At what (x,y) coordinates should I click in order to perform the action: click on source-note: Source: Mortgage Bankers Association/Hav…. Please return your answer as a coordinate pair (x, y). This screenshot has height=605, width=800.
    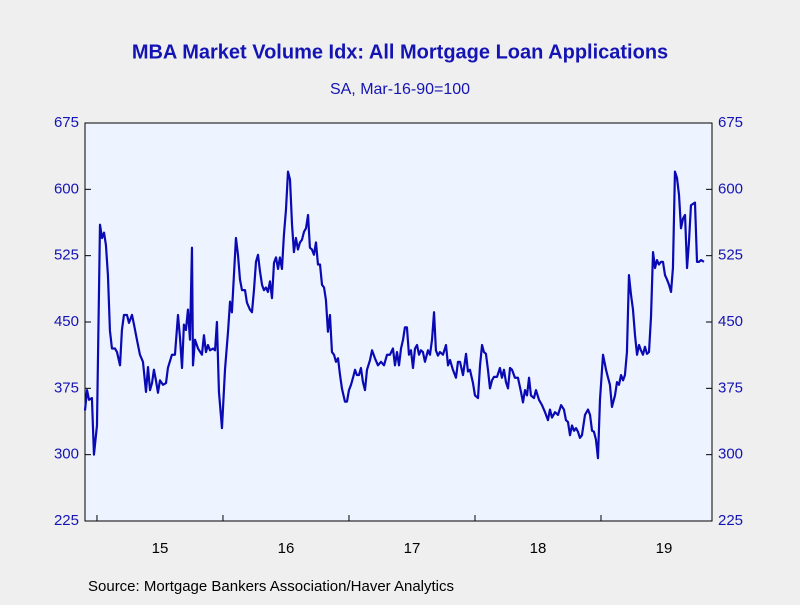
    Looking at the image, I should click on (271, 586).